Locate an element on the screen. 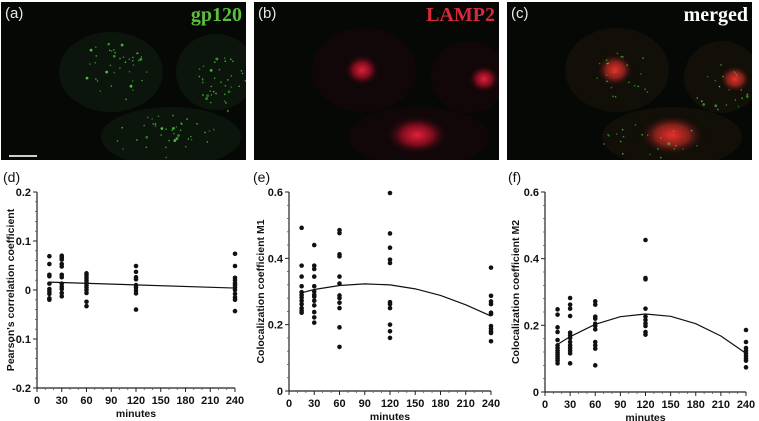 The image size is (759, 421). gp120-image is located at coordinates (127, 96).